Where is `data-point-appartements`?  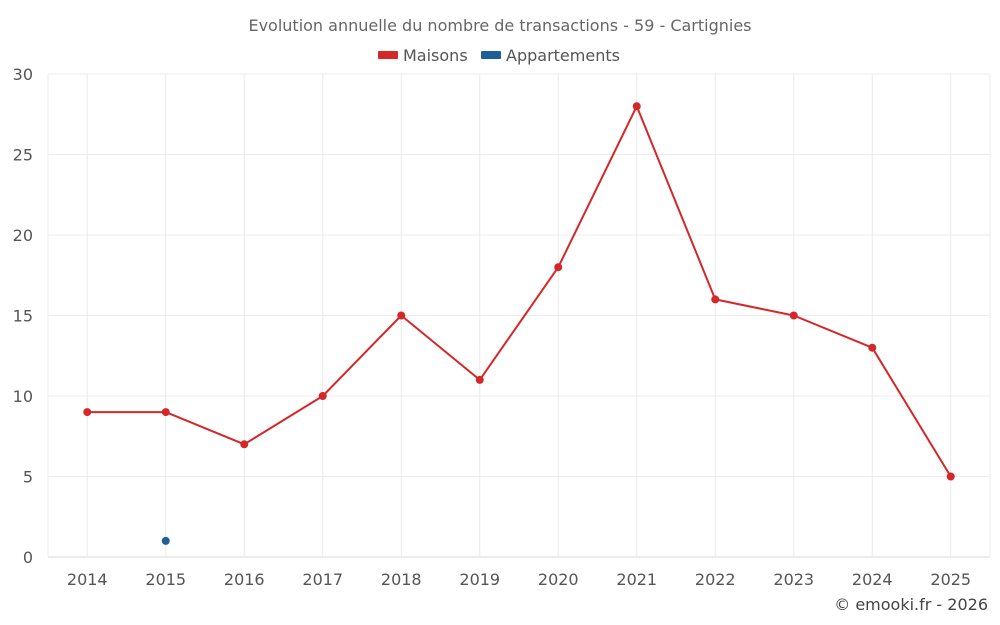 data-point-appartements is located at coordinates (165, 540).